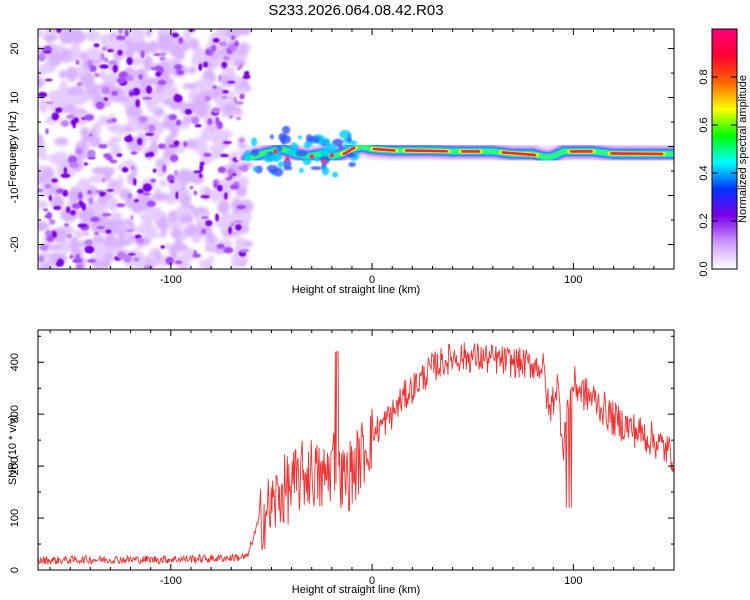 The image size is (750, 600). I want to click on noise-speckles, so click(144, 149).